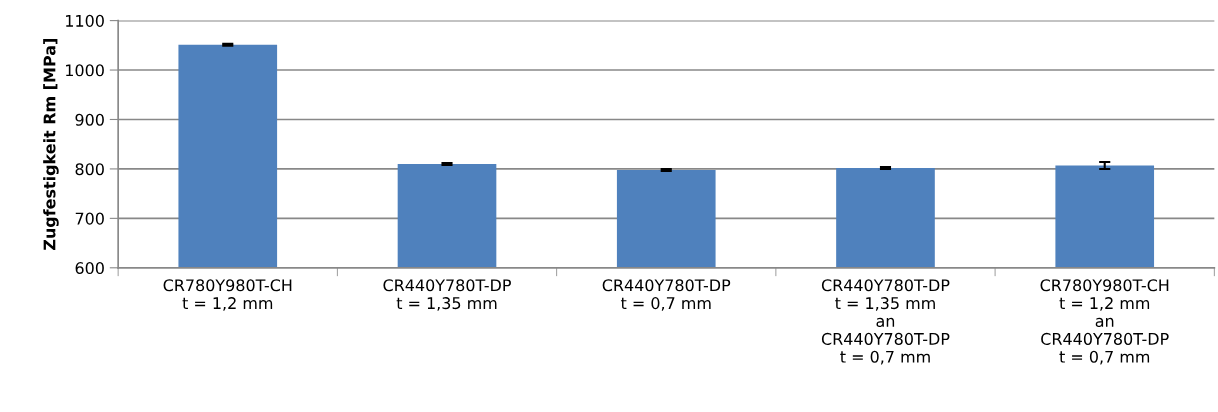  What do you see at coordinates (885, 322) in the screenshot?
I see `x-tick-label: CR440Y780T-DP t = 1,35 mm an CR440Y780T-DP t = 0,7 mm` at bounding box center [885, 322].